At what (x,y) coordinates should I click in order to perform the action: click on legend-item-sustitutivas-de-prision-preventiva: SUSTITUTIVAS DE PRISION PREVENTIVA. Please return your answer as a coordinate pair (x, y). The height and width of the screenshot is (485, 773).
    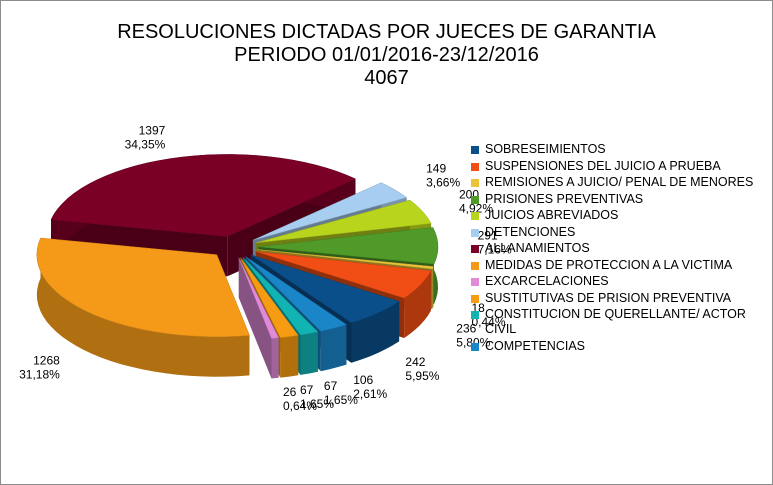
    Looking at the image, I should click on (616, 298).